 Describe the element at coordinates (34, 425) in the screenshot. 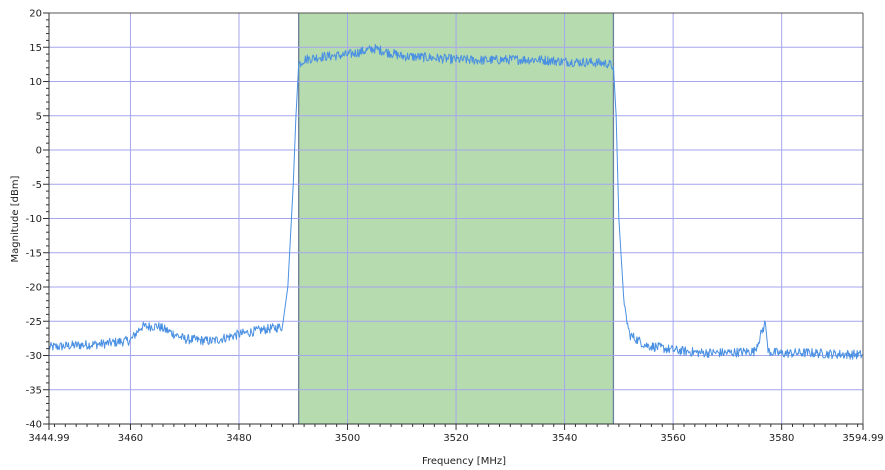

I see `y-tick-label: -40` at that location.